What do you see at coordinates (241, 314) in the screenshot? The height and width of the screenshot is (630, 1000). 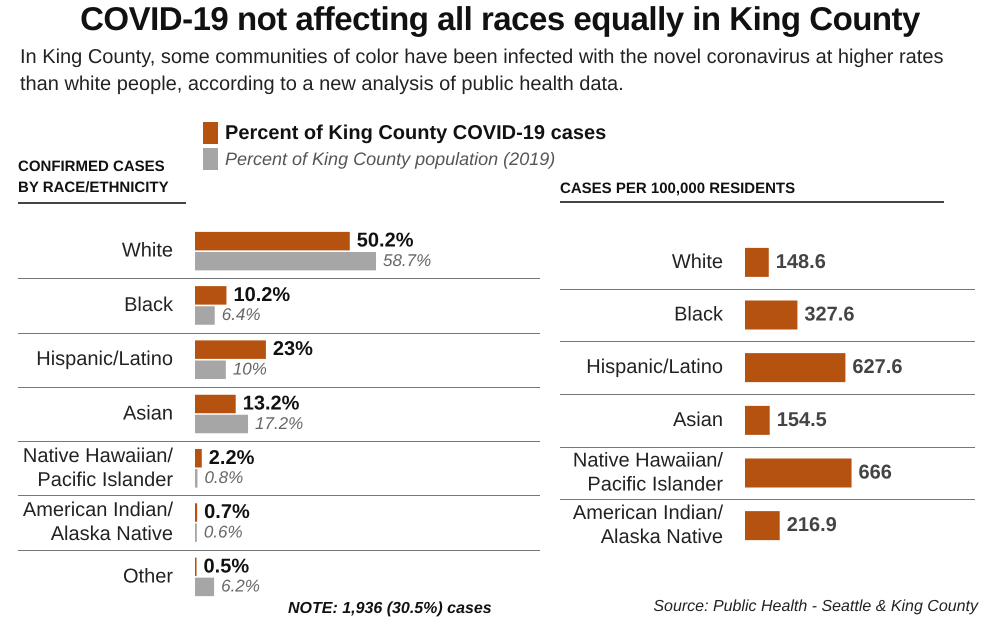 I see `data-label: 6.4%` at bounding box center [241, 314].